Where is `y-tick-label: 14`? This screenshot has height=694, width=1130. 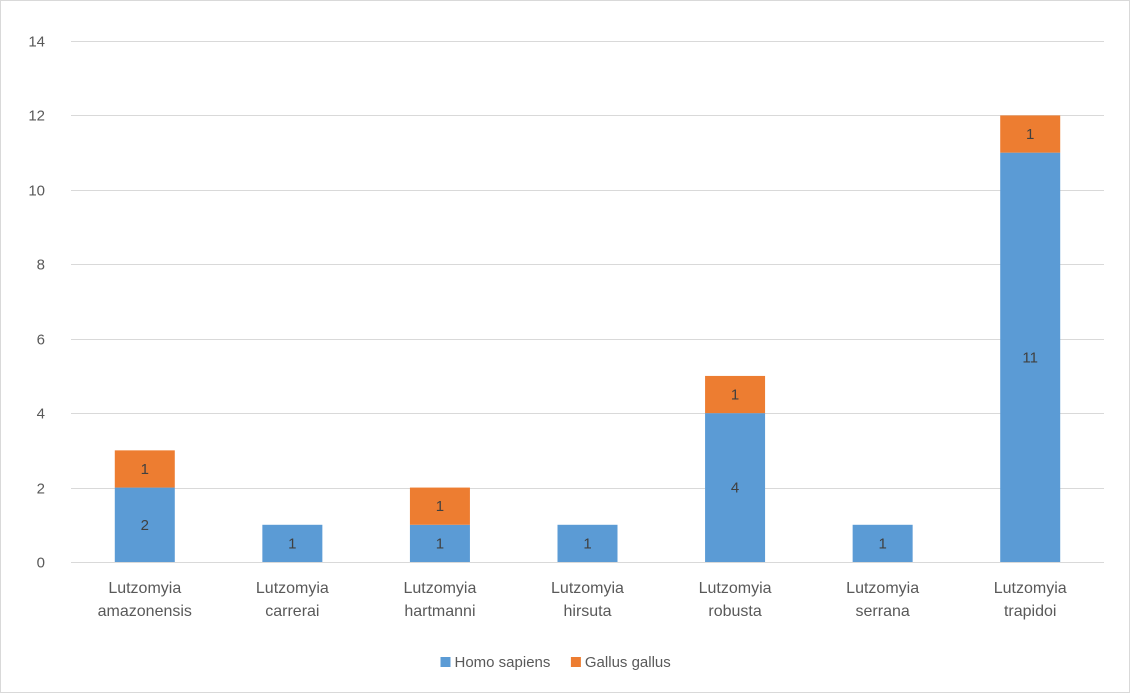 y-tick-label: 14 is located at coordinates (36, 42).